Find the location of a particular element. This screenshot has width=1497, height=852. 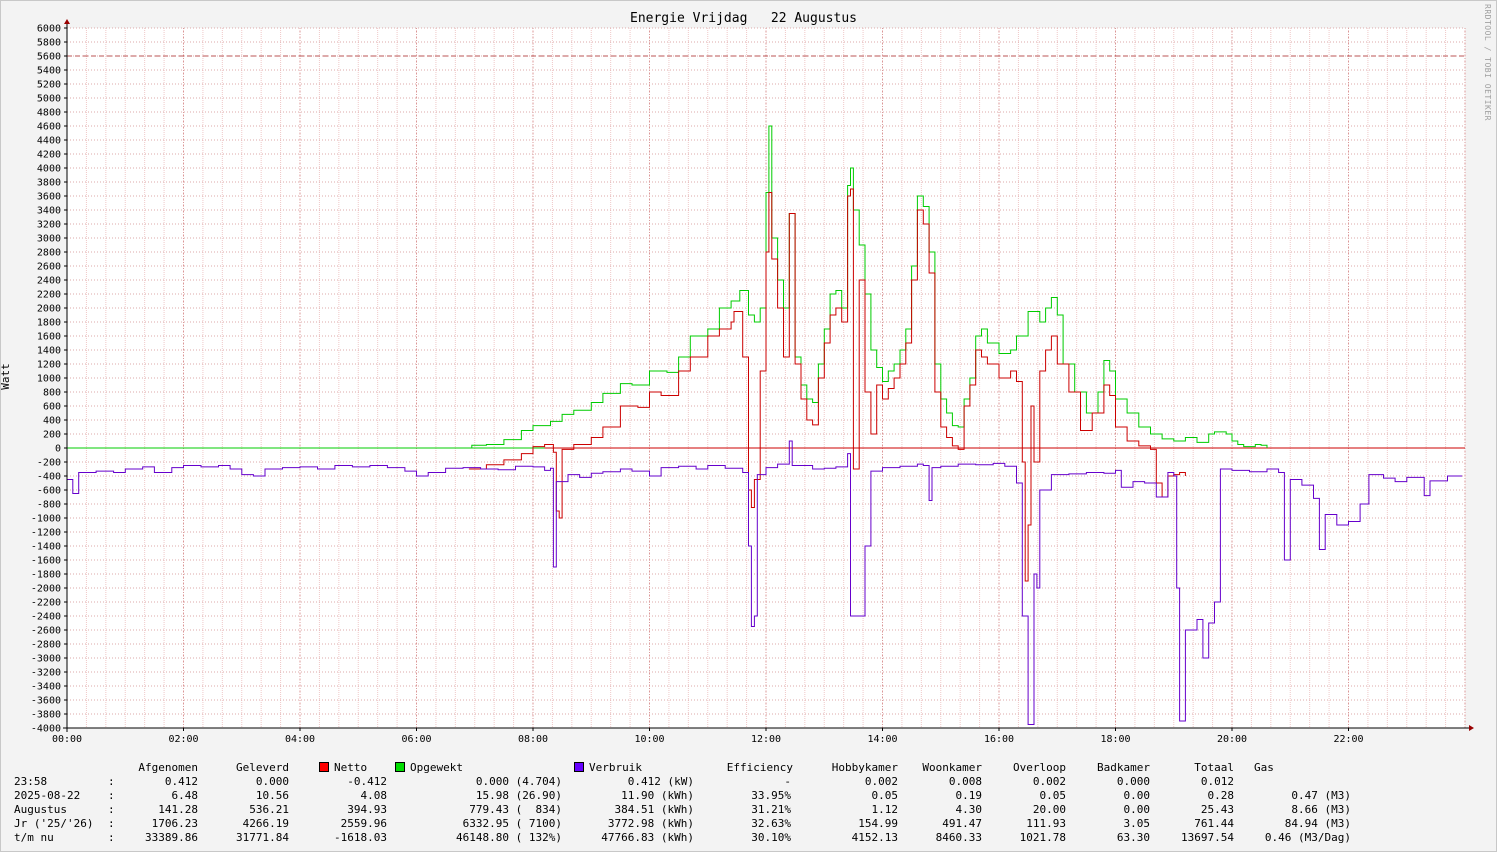

legend-header: Afgenomen is located at coordinates (168, 767).